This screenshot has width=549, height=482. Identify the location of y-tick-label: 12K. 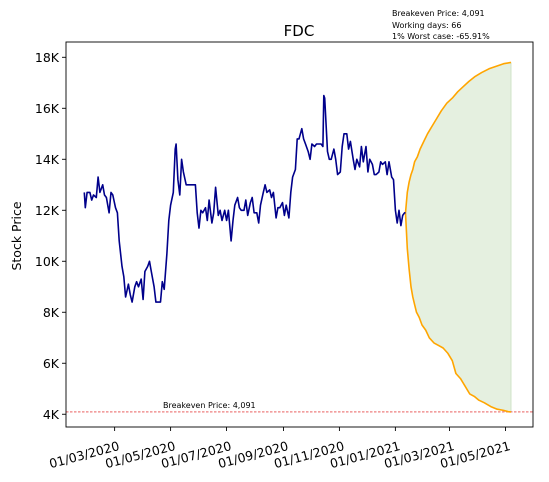
(47, 210).